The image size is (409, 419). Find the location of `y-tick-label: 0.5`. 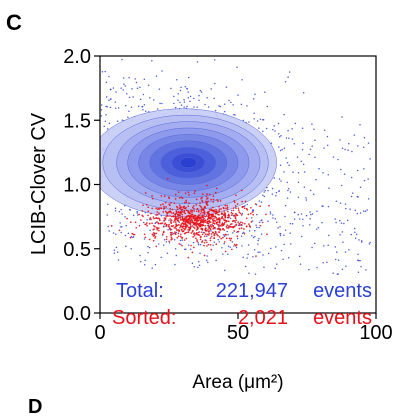

y-tick-label: 0.5 is located at coordinates (77, 250).